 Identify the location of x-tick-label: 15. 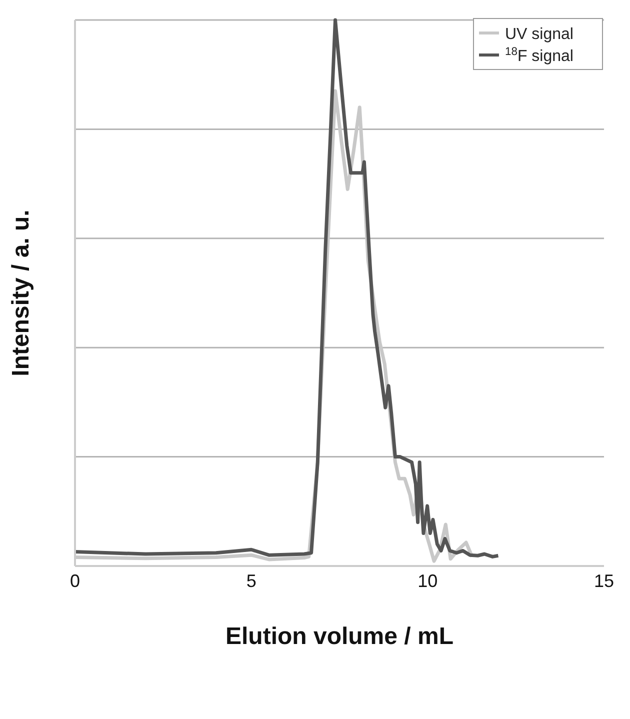
(604, 580).